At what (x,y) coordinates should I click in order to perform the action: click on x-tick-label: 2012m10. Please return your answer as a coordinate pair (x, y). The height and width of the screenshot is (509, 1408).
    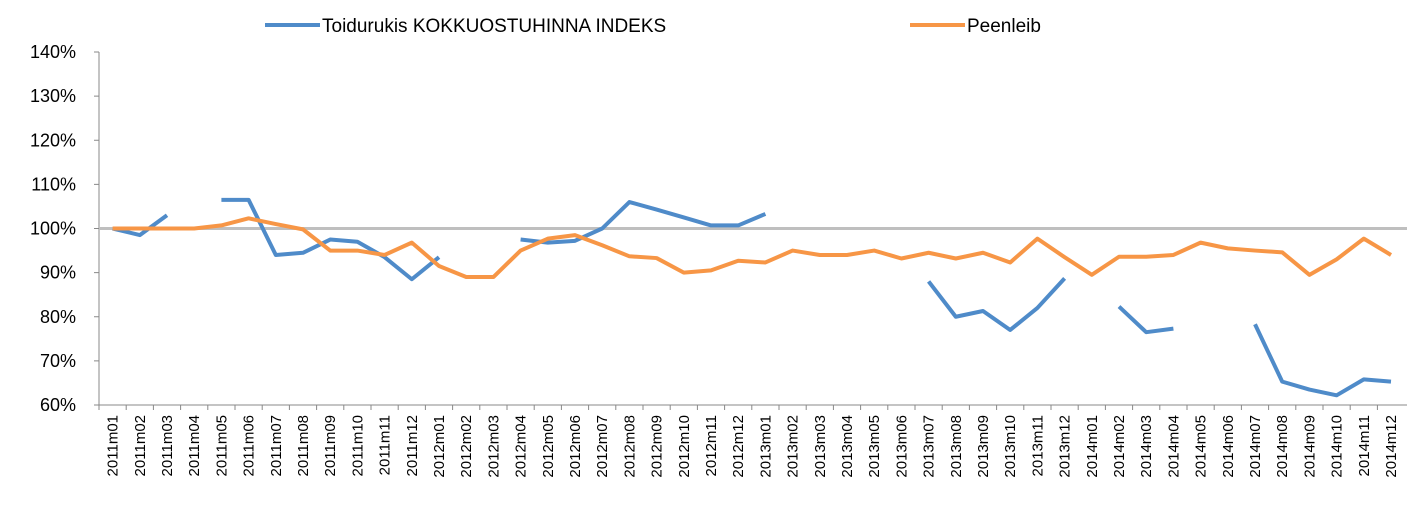
    Looking at the image, I should click on (684, 446).